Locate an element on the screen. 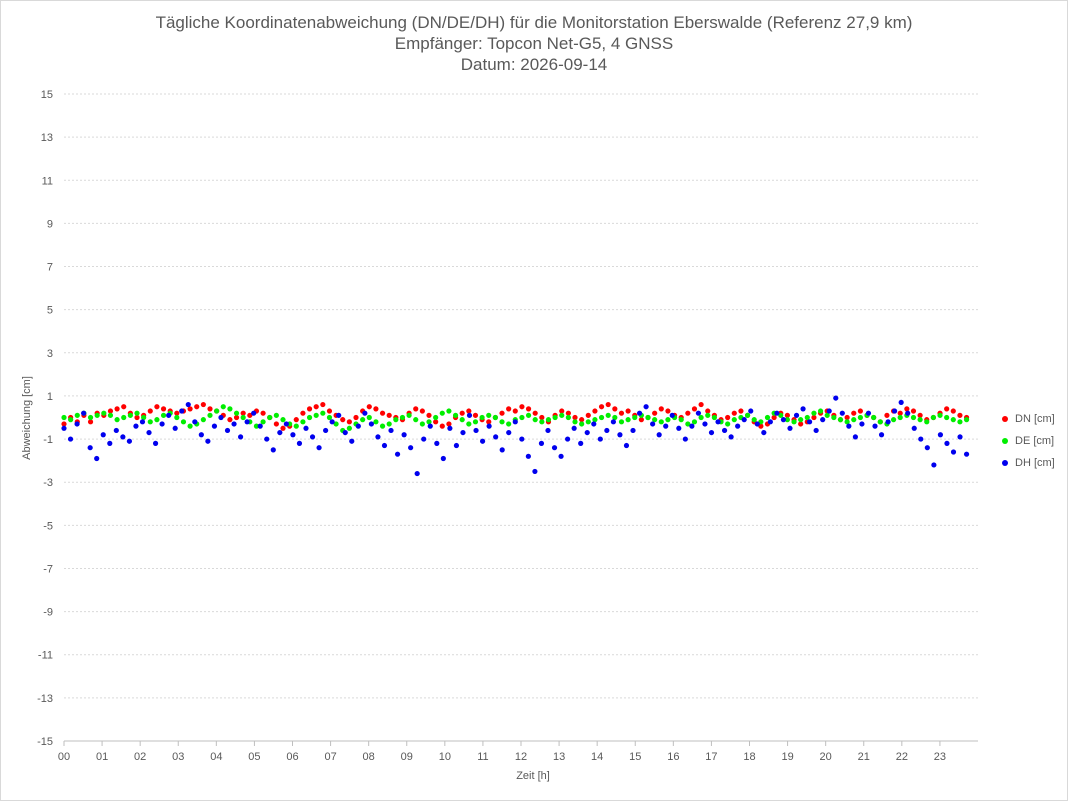  x-tick-label: 08 is located at coordinates (369, 757).